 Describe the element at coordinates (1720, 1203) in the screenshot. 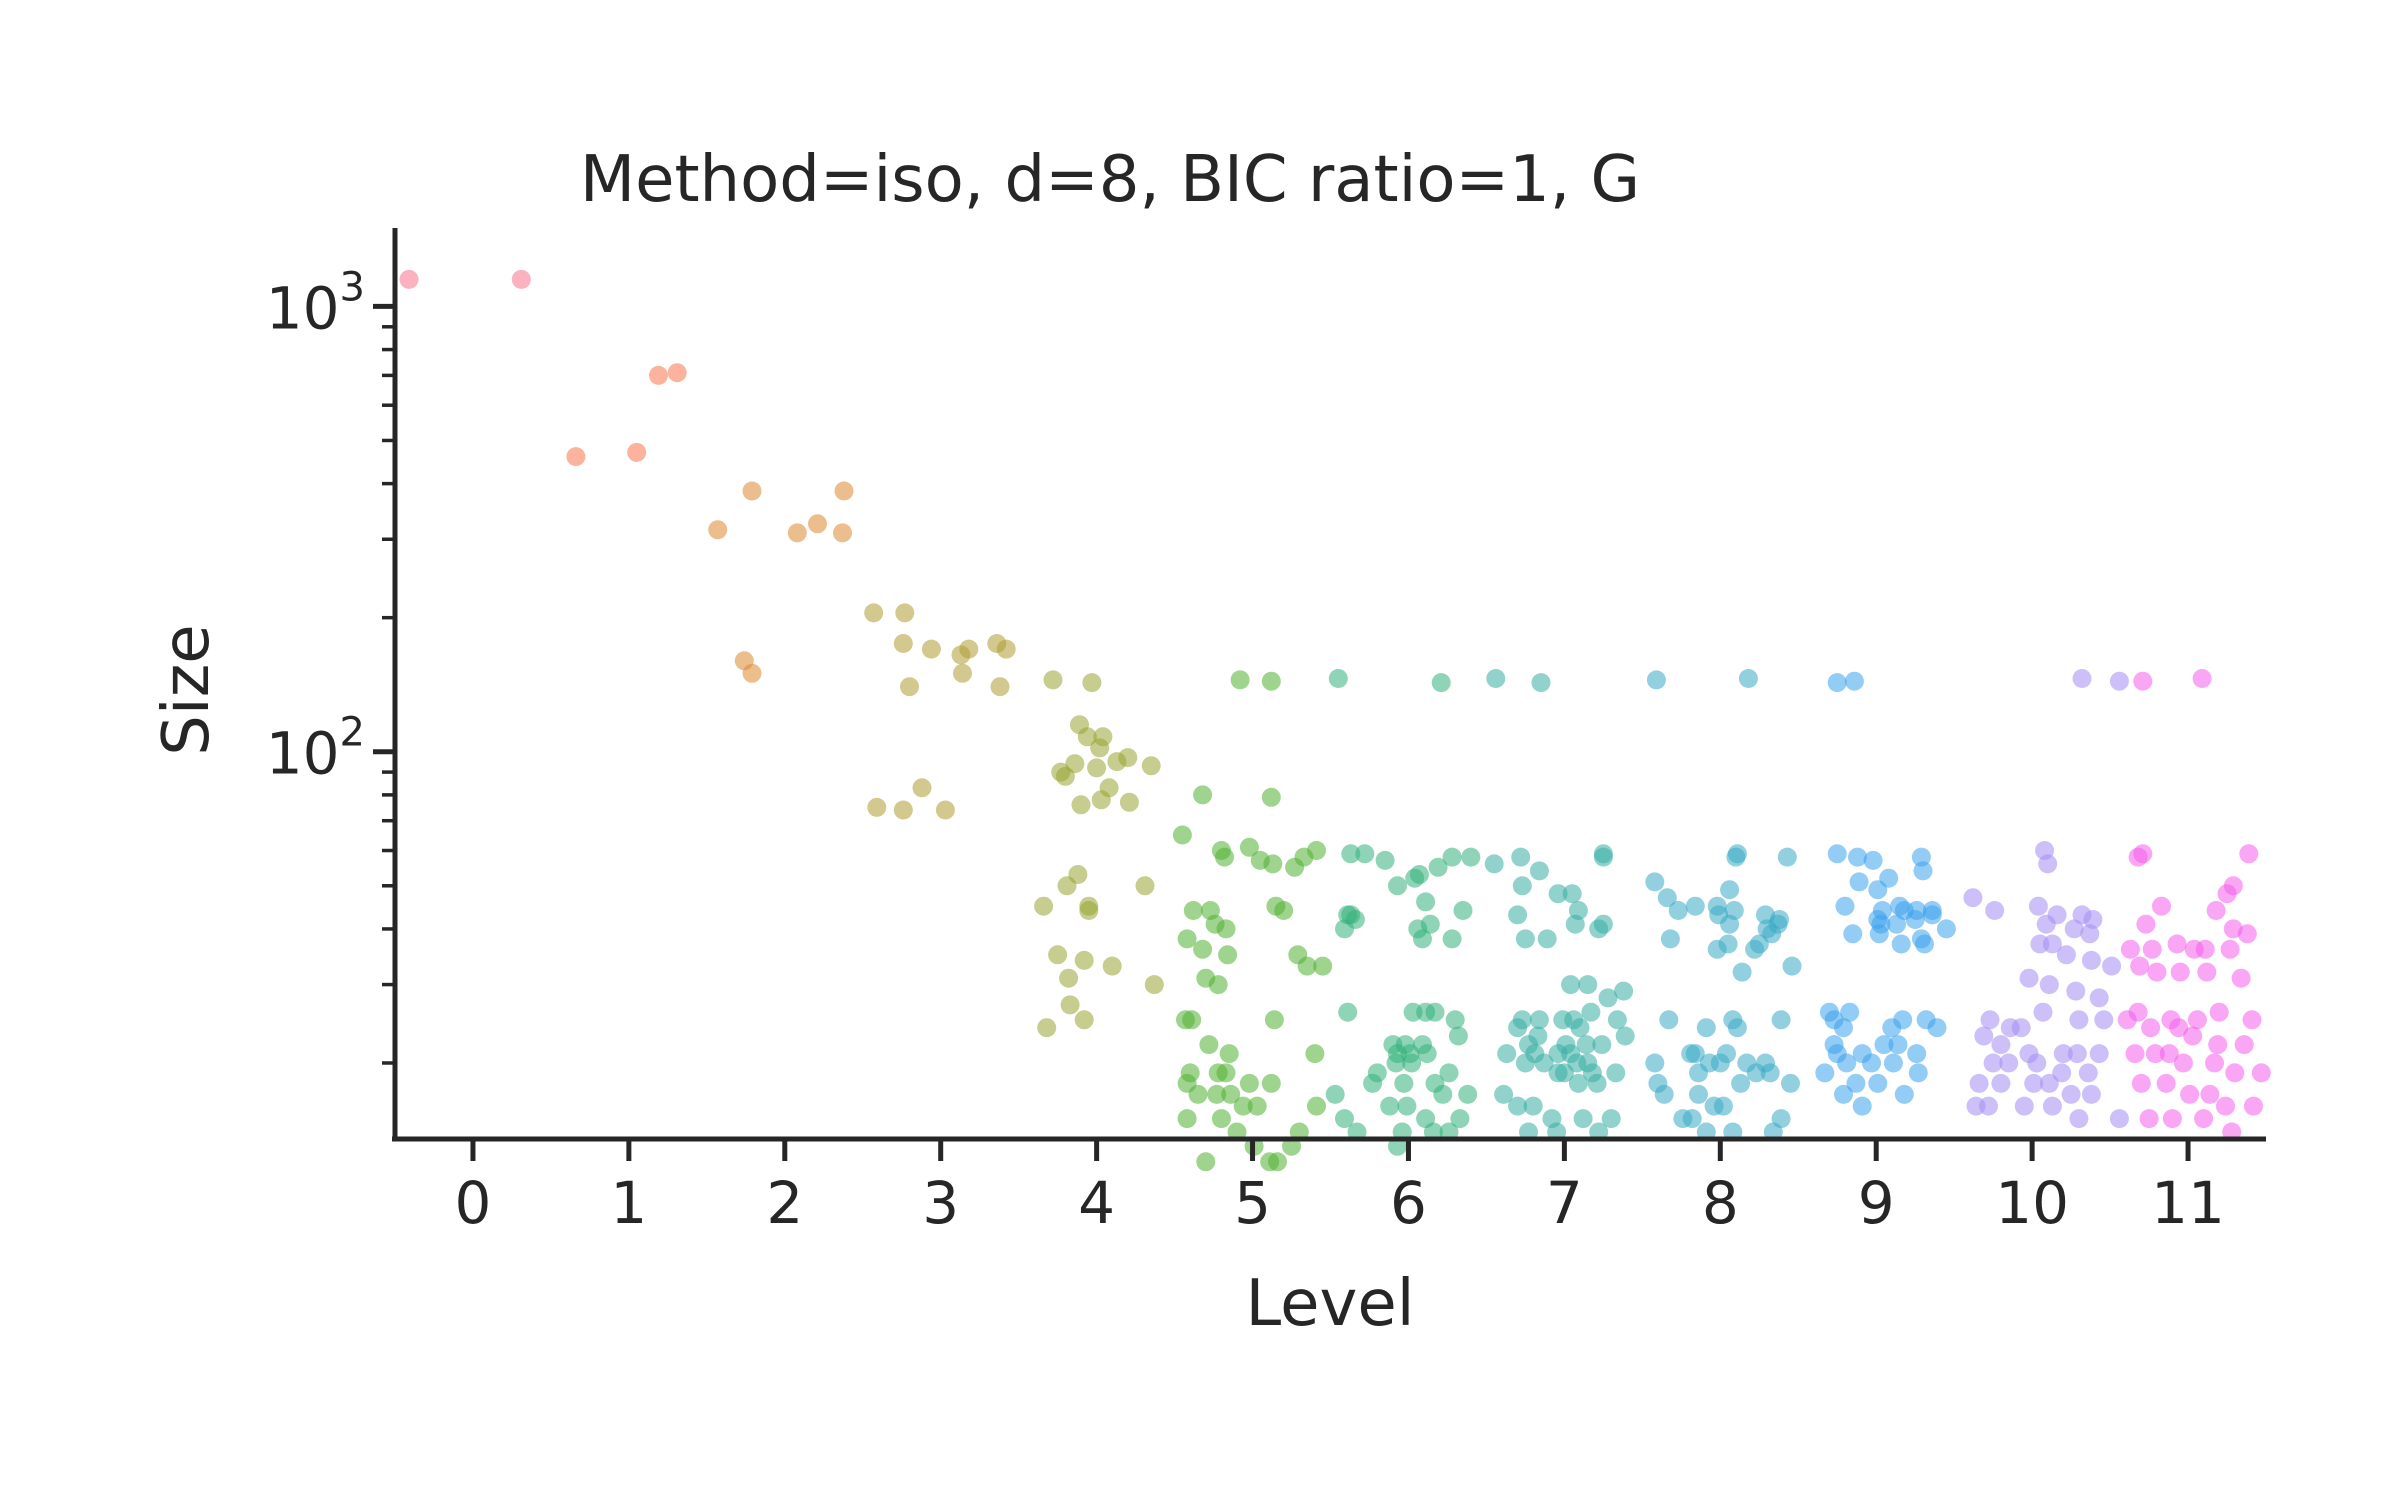

I see `x-tick-label: 8` at that location.